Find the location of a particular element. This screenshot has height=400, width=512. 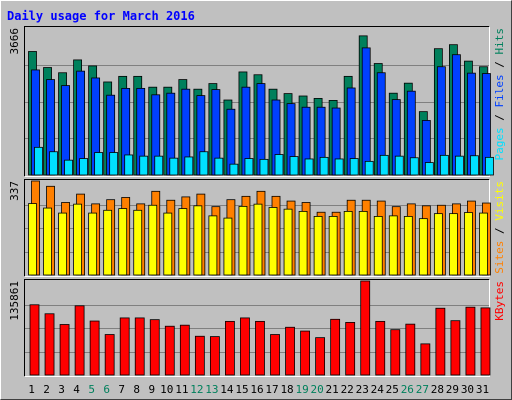

x-tick-label-day-5: 5 is located at coordinates (91, 389).